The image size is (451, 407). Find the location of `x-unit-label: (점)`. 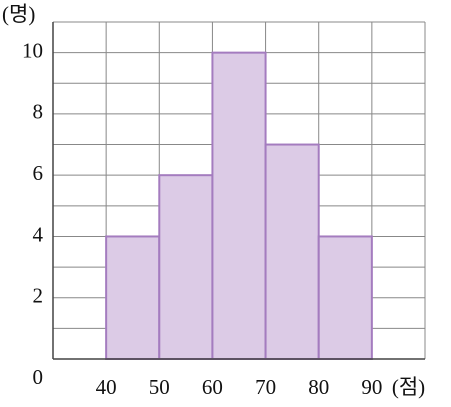

x-unit-label: (점) is located at coordinates (408, 387).